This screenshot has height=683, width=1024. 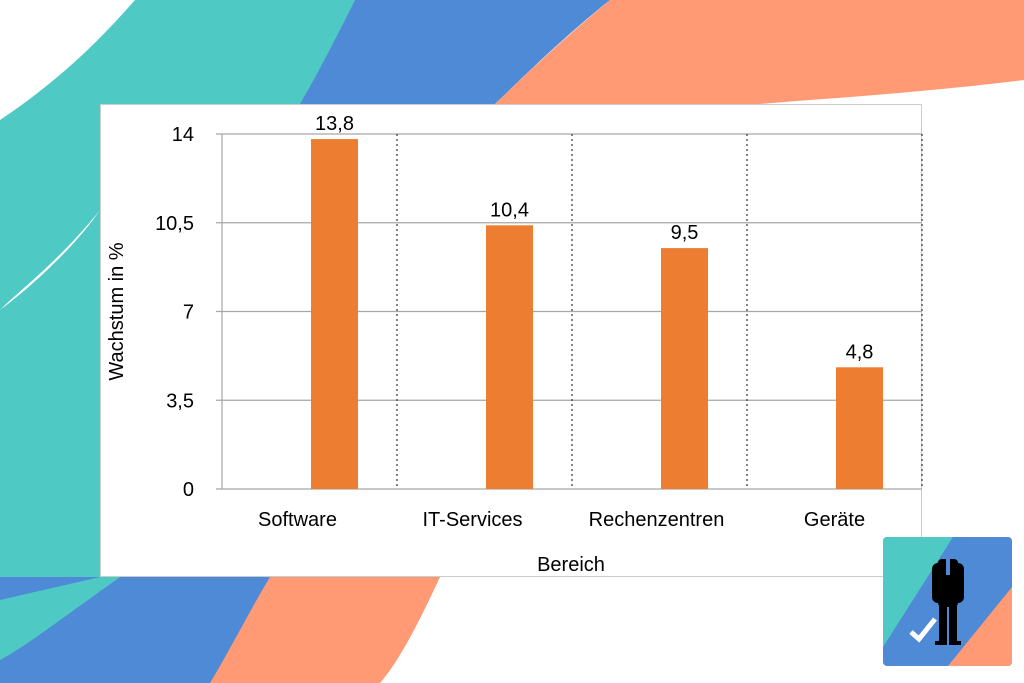 I want to click on bar-it-services, so click(x=509, y=357).